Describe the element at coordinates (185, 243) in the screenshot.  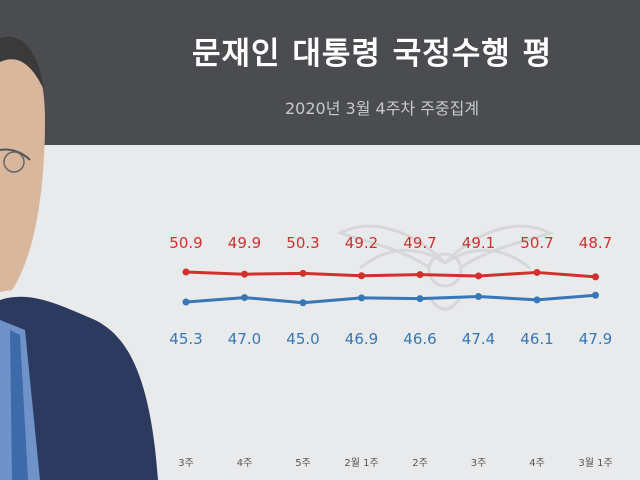
I see `data-label-negative: 50.9` at that location.